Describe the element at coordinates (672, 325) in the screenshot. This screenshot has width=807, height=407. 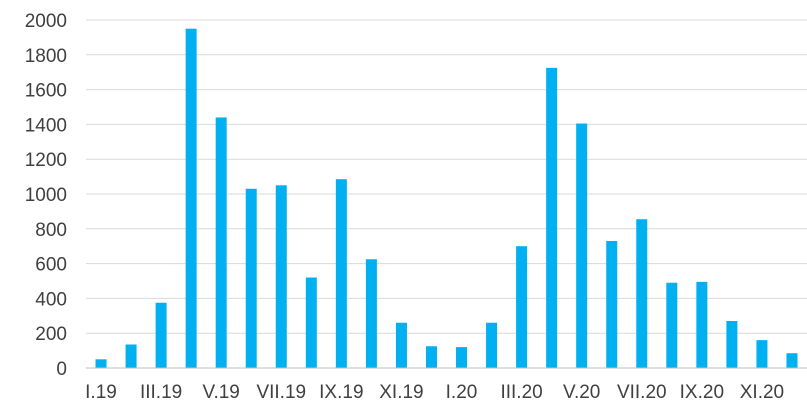
I see `bar-VIII.20` at that location.